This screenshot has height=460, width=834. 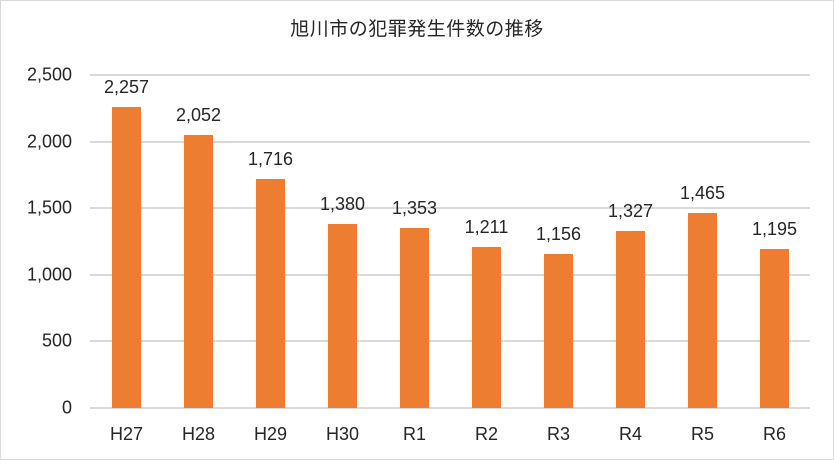 I want to click on data-label: 1,465, so click(x=702, y=192).